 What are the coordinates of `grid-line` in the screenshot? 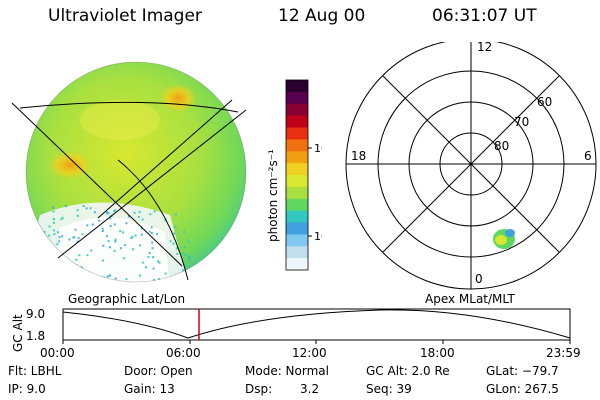 It's located at (152, 184).